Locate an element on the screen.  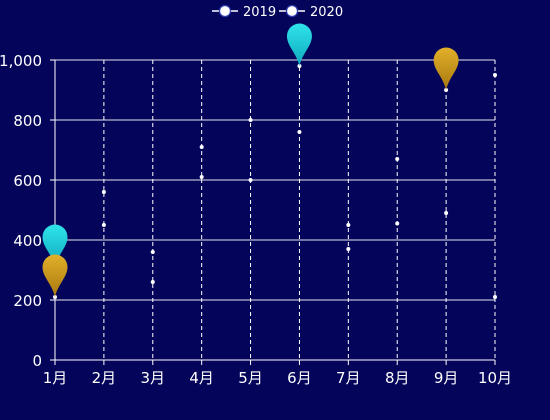
x-tick-label: 6月 is located at coordinates (299, 378).